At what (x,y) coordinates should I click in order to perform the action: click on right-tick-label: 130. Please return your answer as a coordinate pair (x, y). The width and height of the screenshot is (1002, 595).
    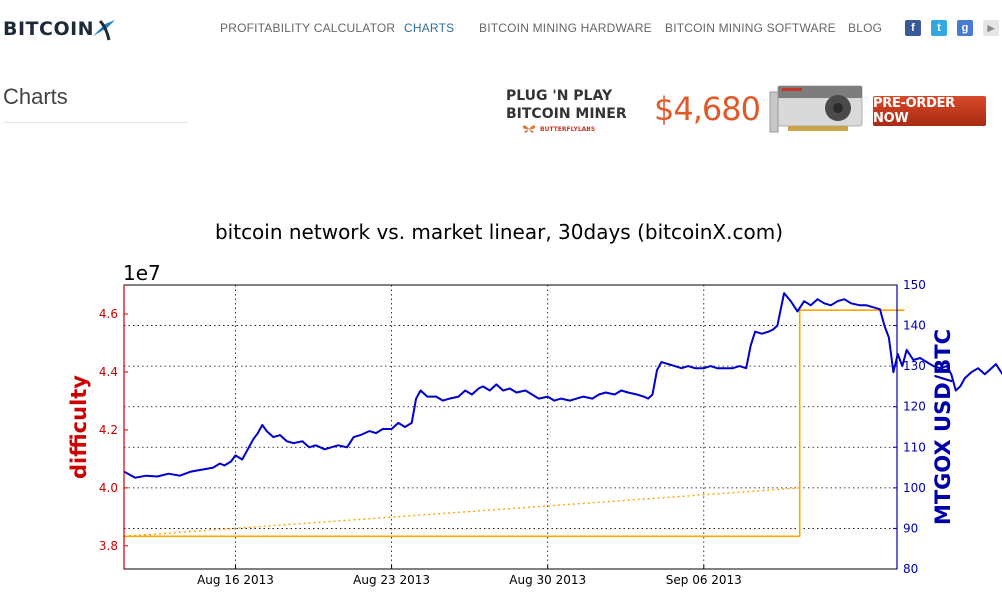
    Looking at the image, I should click on (914, 366).